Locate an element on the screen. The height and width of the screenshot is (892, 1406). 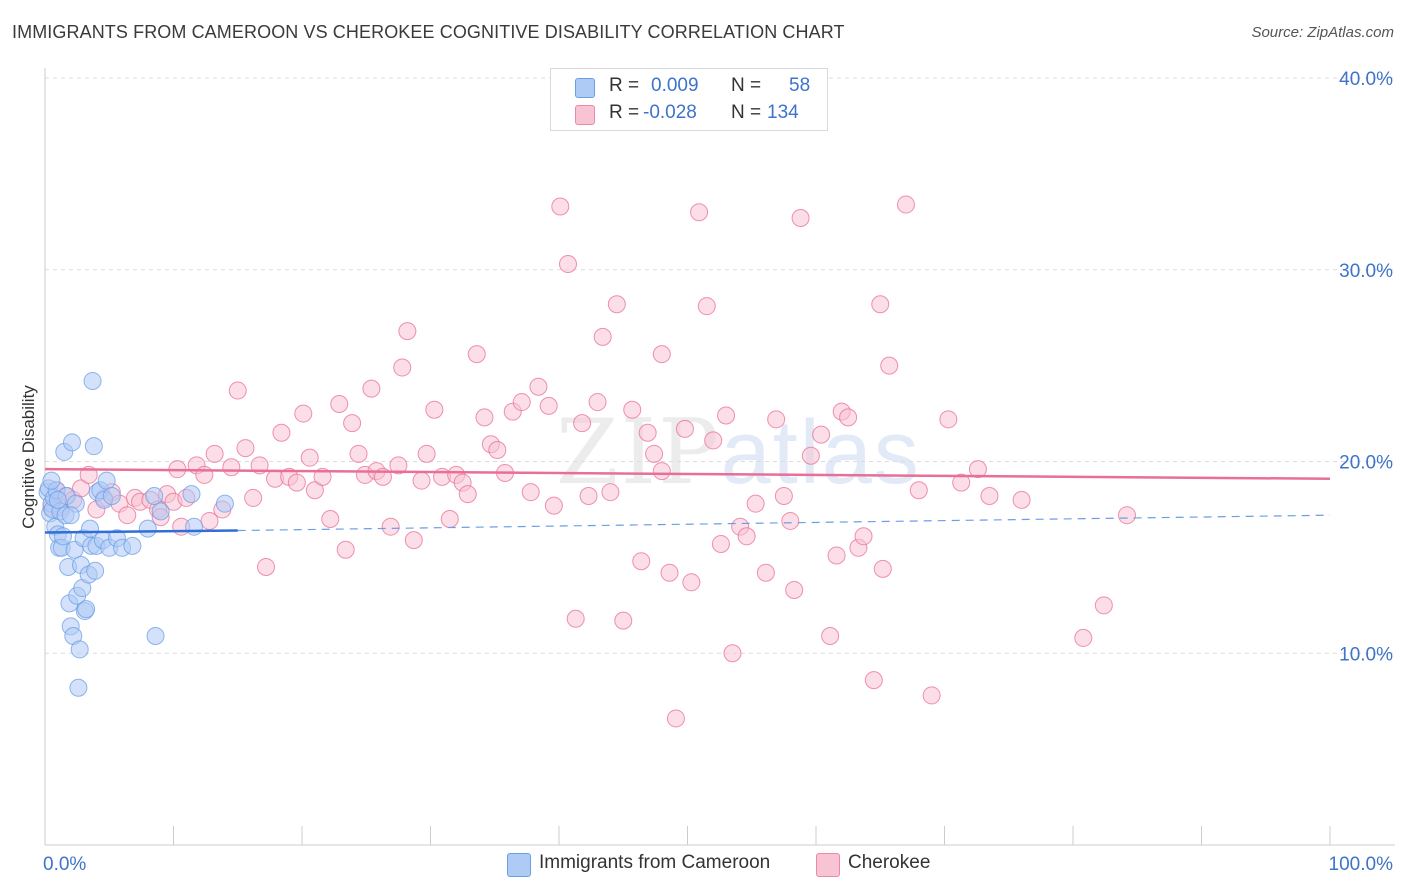
bottom-legend-swatch-cameroon is located at coordinates (519, 865).